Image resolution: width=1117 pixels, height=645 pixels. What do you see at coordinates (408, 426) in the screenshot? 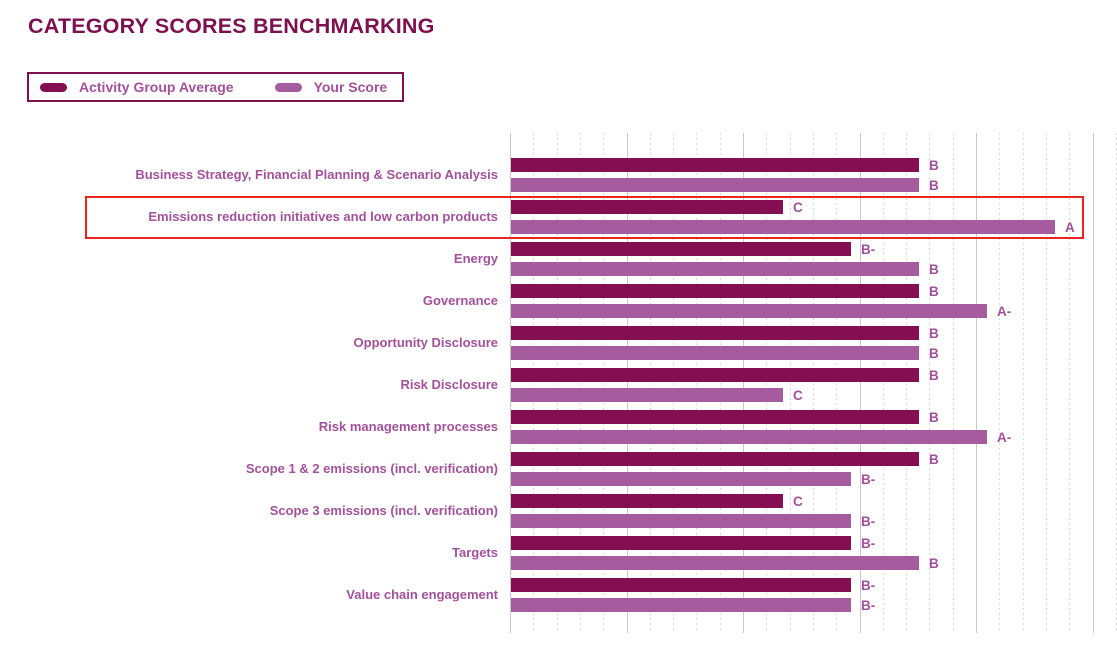
I see `category-label: Risk management processes` at bounding box center [408, 426].